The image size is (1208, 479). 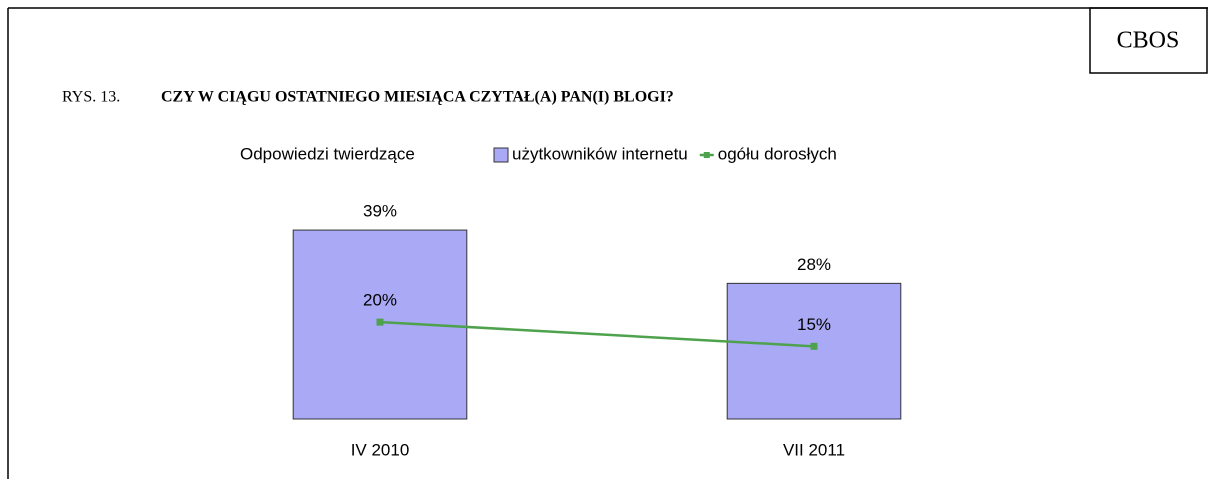 I want to click on line-value-label: 20%, so click(x=380, y=300).